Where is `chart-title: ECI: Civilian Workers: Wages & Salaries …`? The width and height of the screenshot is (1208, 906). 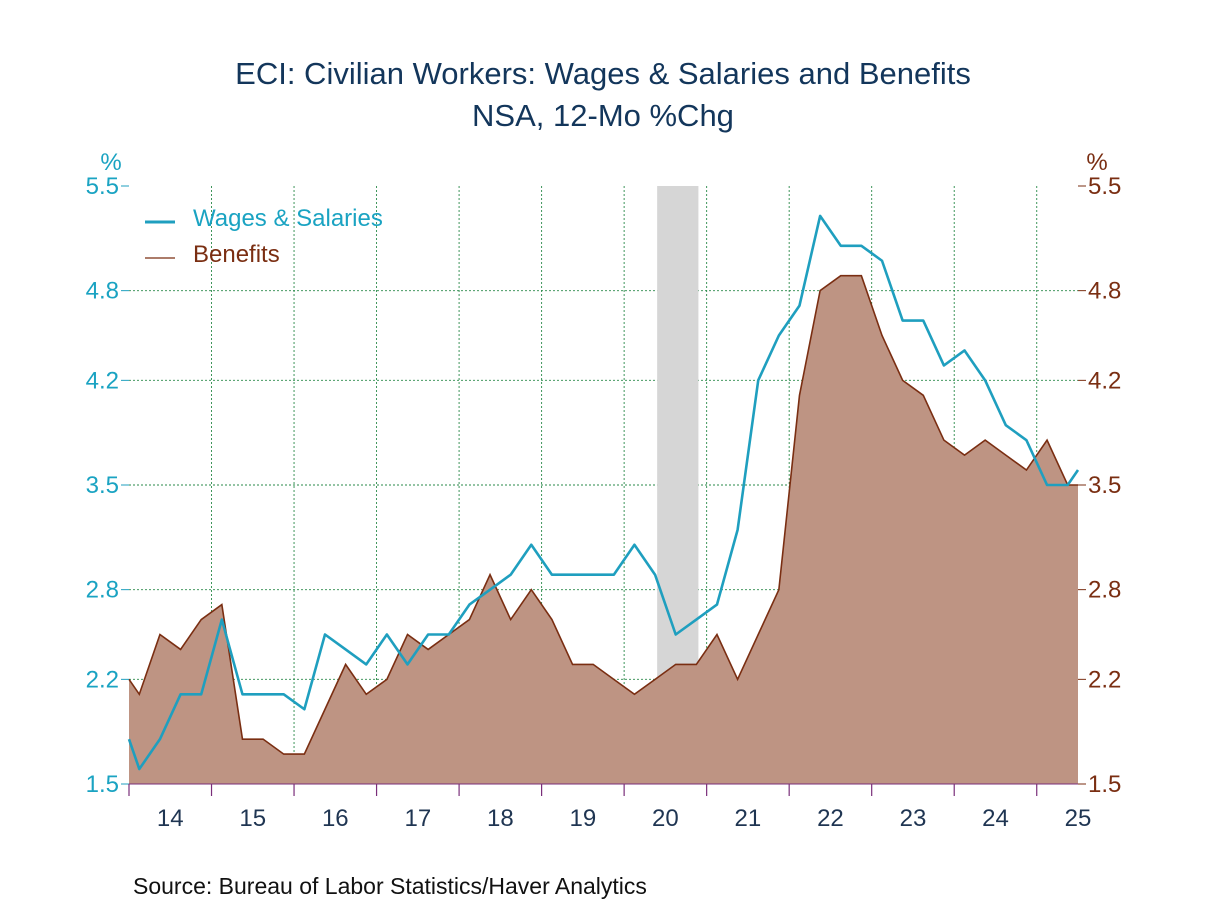
chart-title: ECI: Civilian Workers: Wages & Salaries … is located at coordinates (603, 73).